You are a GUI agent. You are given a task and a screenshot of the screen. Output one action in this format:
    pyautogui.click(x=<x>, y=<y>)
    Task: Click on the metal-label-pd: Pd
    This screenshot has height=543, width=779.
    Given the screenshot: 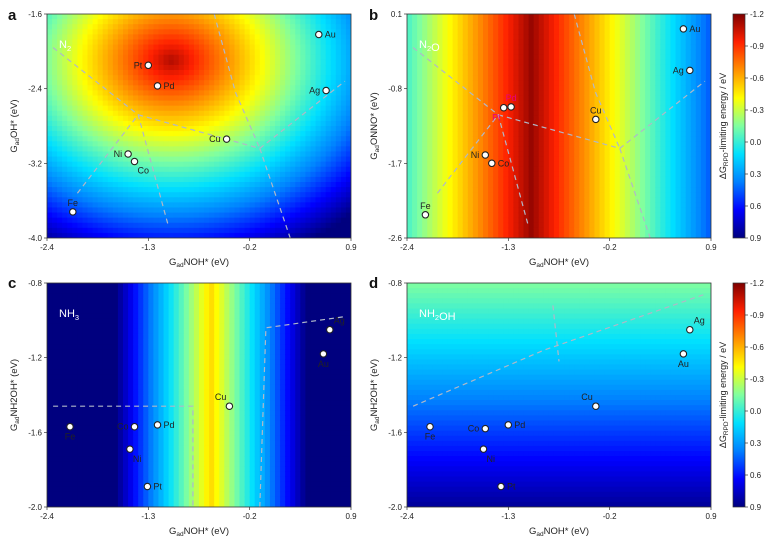 What is the action you would take?
    pyautogui.click(x=511, y=98)
    